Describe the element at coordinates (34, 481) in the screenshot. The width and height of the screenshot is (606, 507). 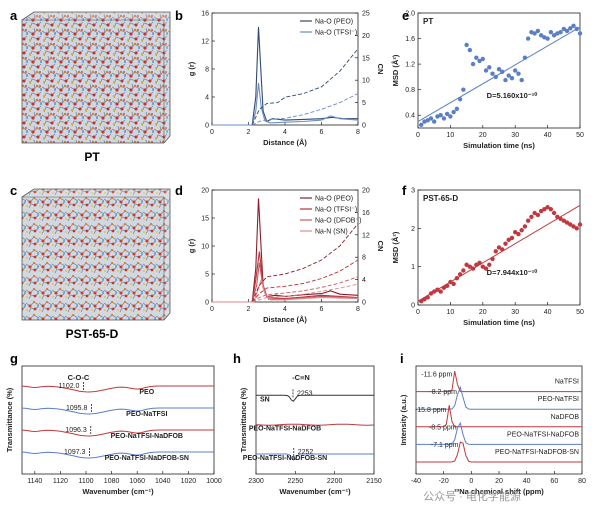
I see `x-tick-label: 1140` at that location.